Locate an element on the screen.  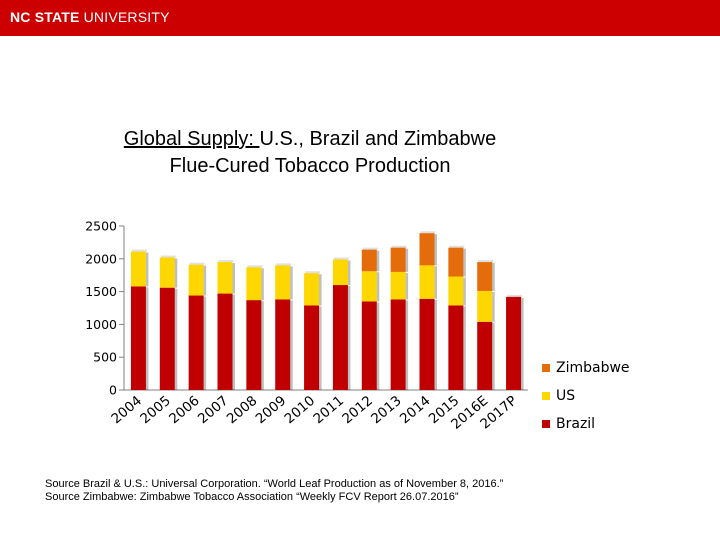
bar-side-brazil-2011 is located at coordinates (349, 338).